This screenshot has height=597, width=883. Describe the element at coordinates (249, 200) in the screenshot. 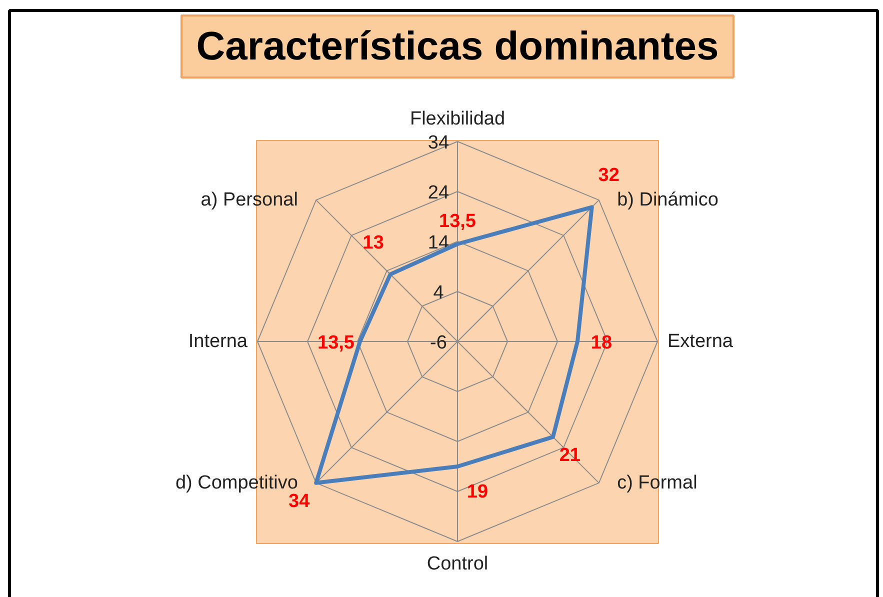

I see `spoke-label: a) Personal` at that location.